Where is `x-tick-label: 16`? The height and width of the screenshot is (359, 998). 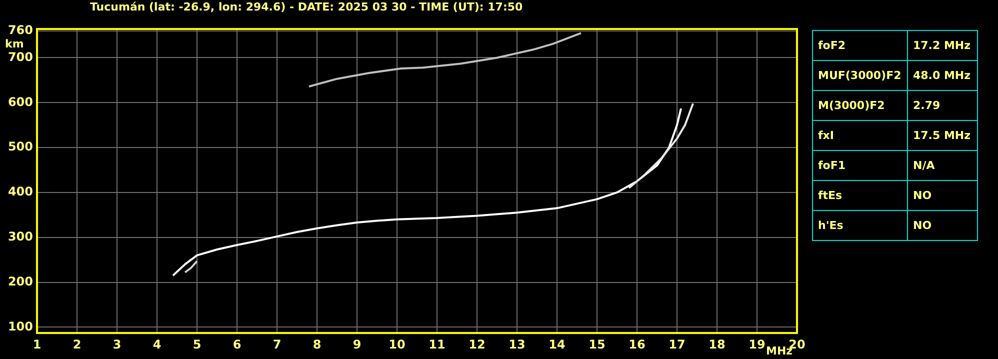 x-tick-label: 16 is located at coordinates (637, 344).